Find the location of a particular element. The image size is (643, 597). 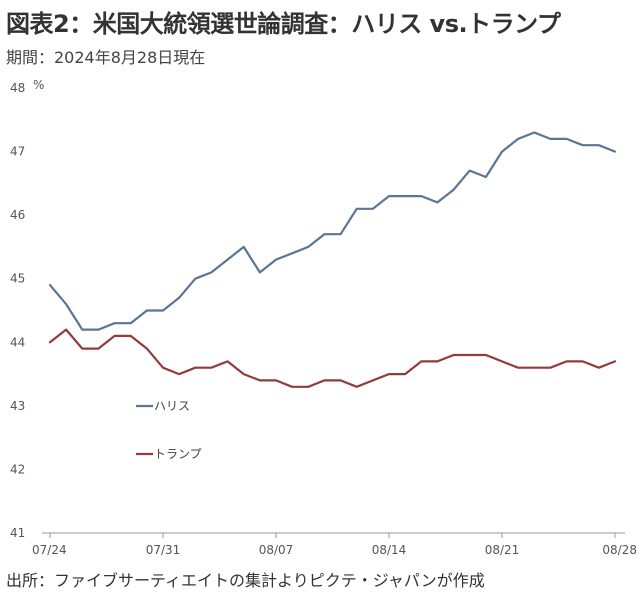

legend-label-harris: ハリス is located at coordinates (172, 406).